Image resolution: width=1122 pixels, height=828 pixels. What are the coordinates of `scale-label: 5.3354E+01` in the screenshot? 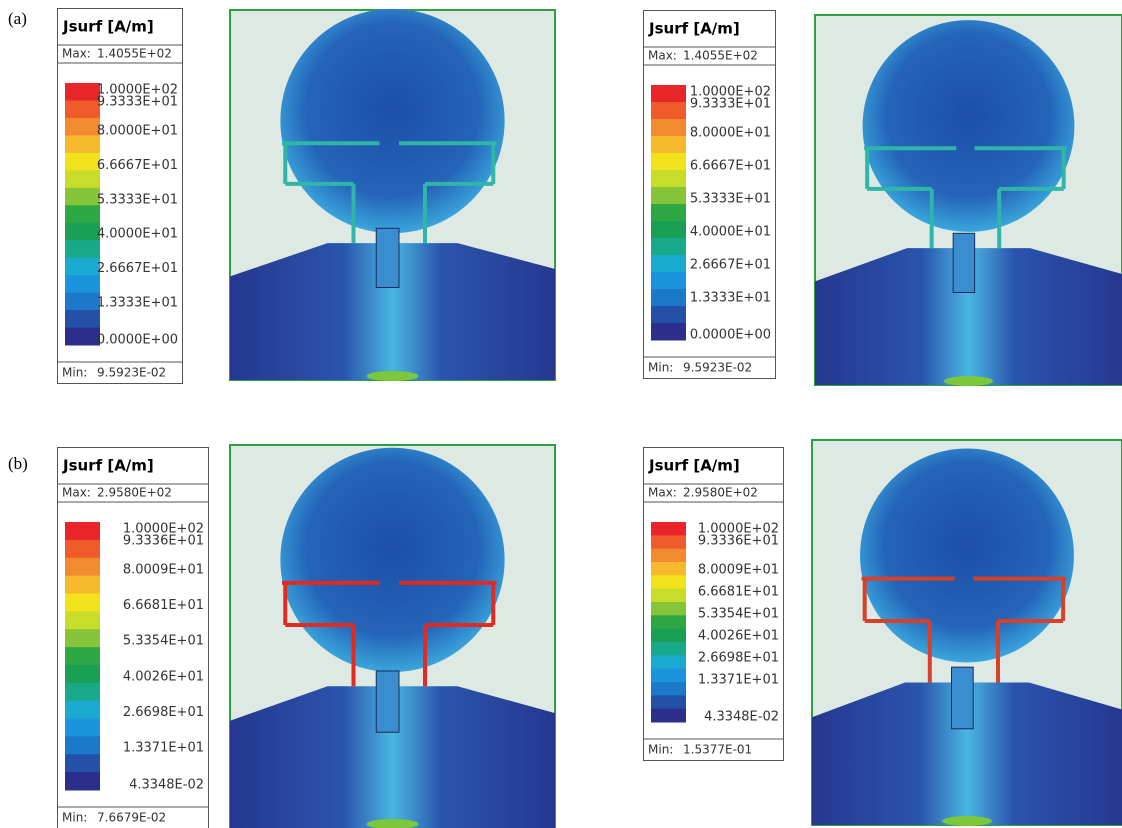 It's located at (738, 614).